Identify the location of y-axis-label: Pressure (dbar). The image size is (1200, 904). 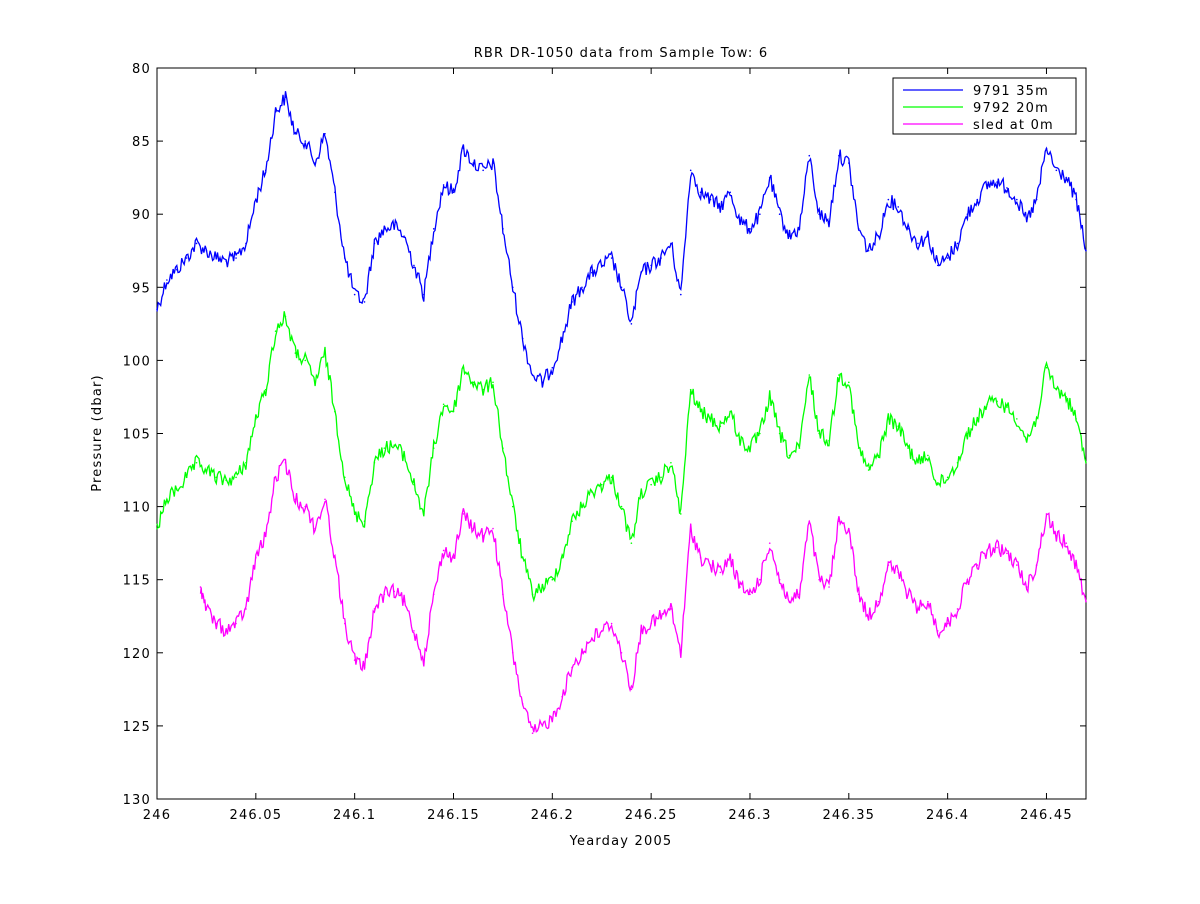
(97, 433).